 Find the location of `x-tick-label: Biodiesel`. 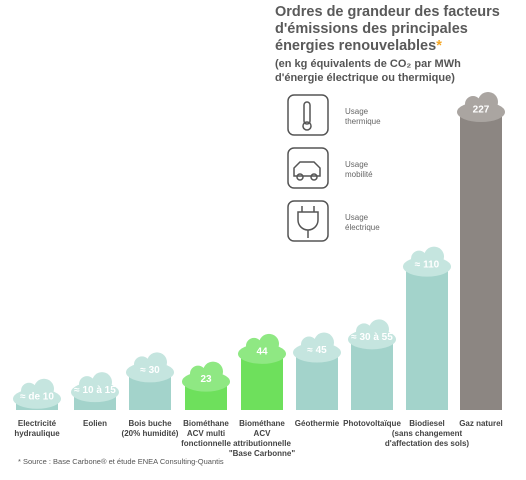

x-tick-label: Biodiesel is located at coordinates (427, 423).